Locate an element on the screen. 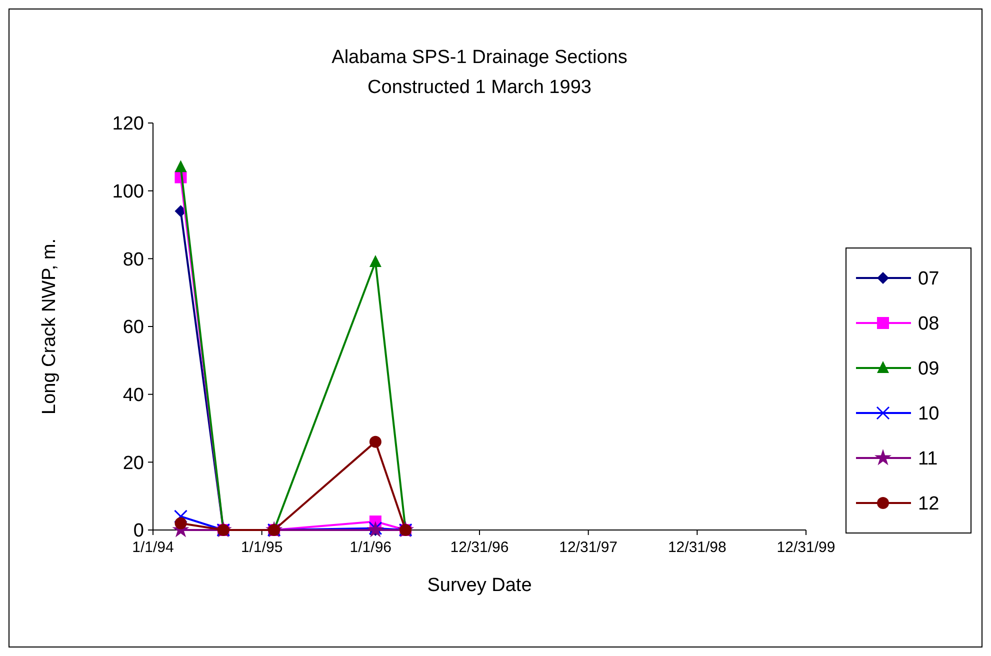 The height and width of the screenshot is (656, 991). x-tick-label: 1/1/95 is located at coordinates (261, 547).